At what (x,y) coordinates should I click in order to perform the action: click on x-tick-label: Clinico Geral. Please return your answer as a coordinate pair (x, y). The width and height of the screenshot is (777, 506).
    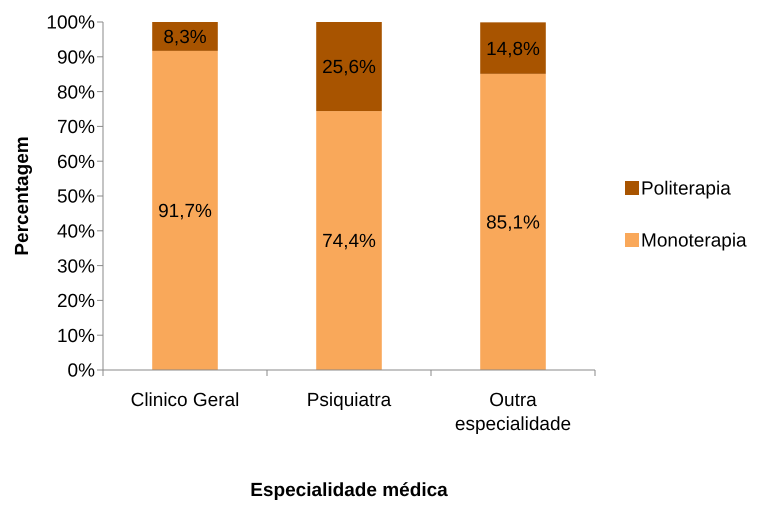
    Looking at the image, I should click on (185, 400).